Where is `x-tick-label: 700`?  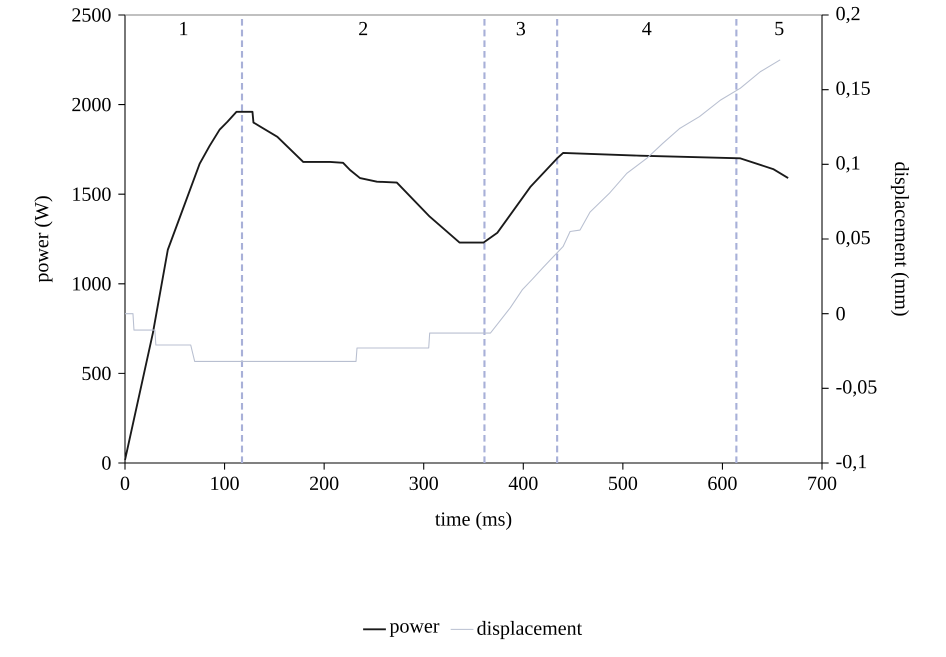 x-tick-label: 700 is located at coordinates (822, 483).